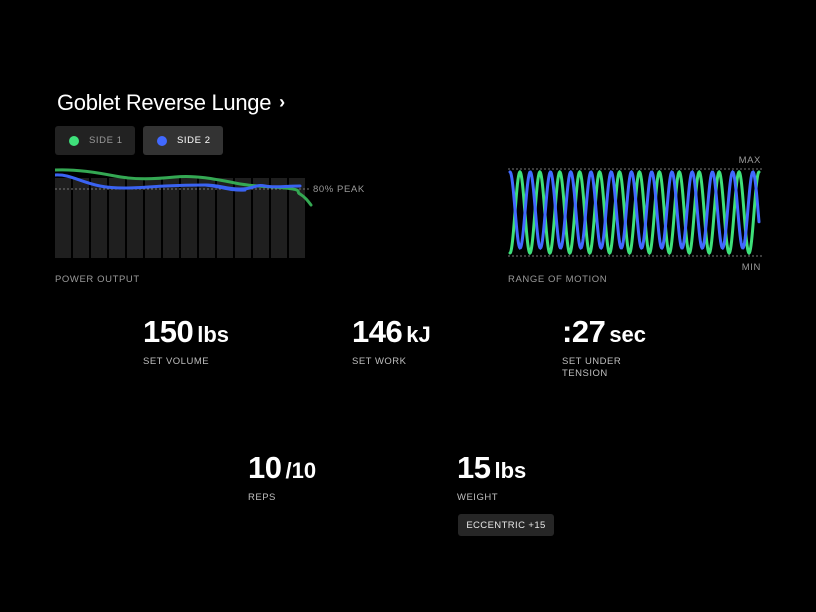  I want to click on range-of-motion-caption: RANGE OF MOTION, so click(558, 279).